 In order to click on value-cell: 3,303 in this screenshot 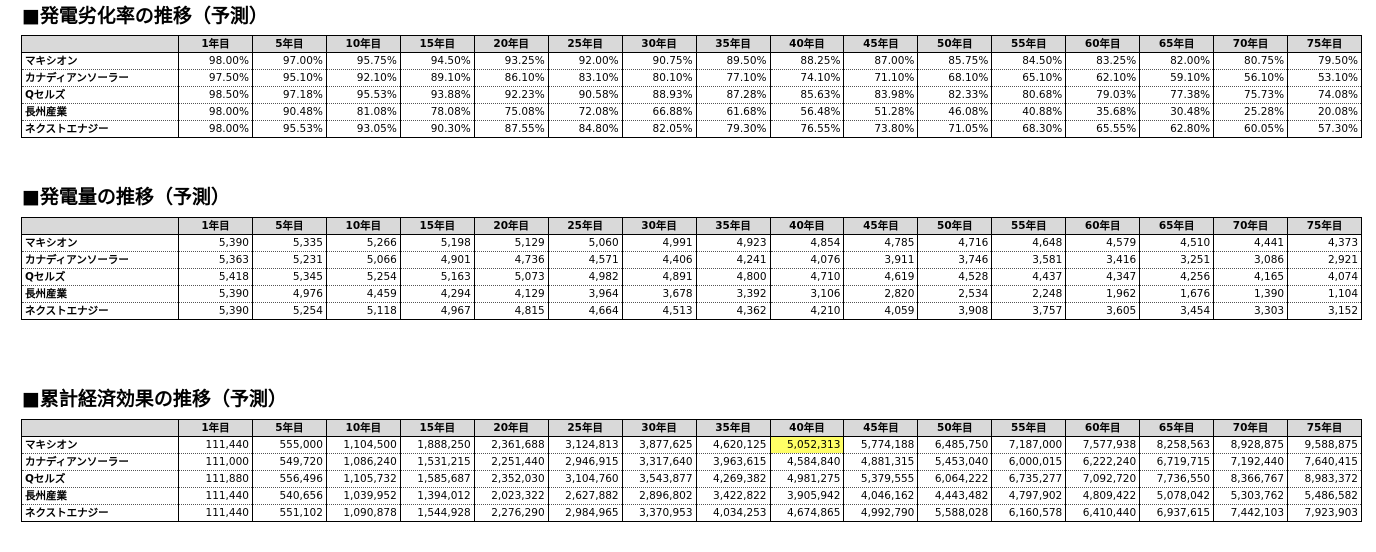, I will do `click(1251, 311)`.